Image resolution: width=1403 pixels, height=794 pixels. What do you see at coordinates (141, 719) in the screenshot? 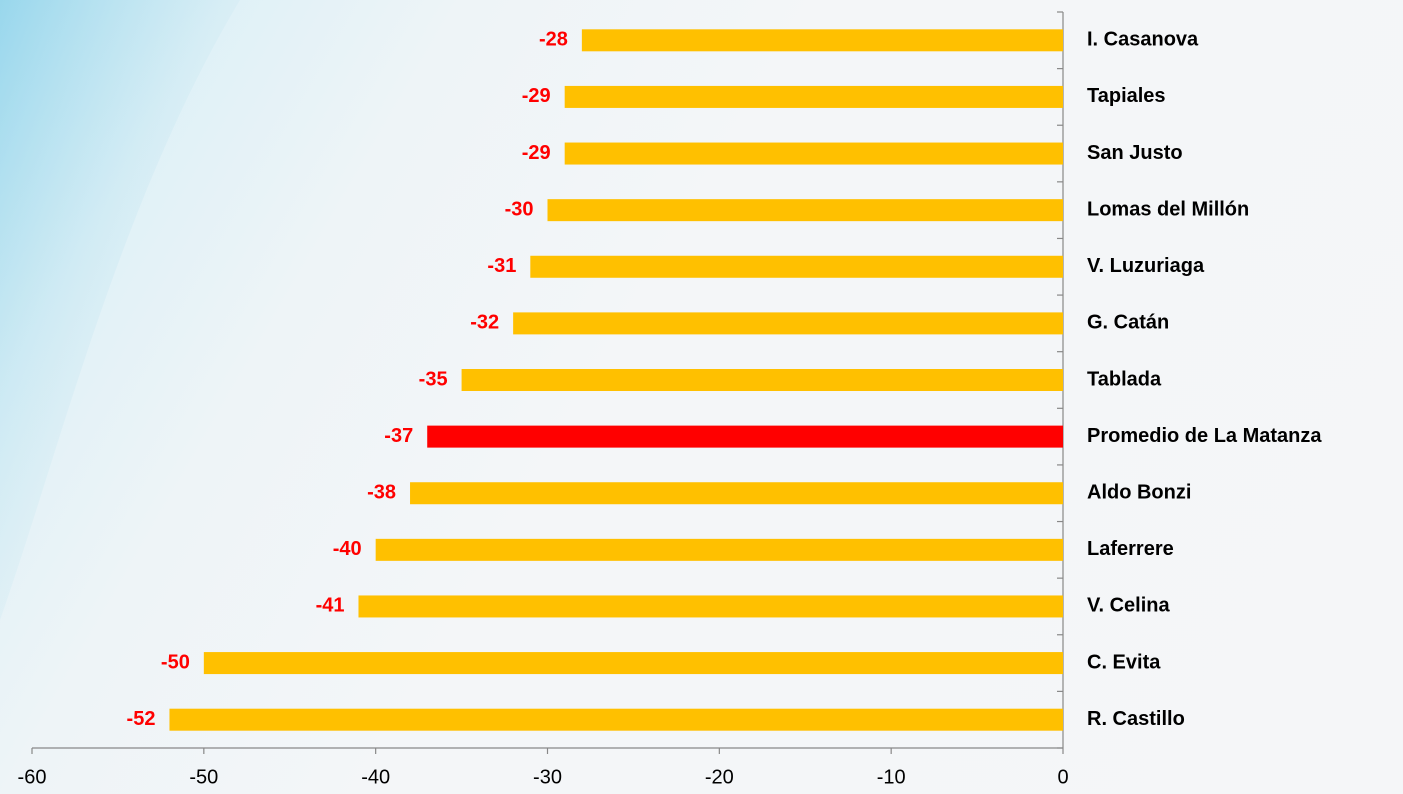
I see `data-label: -52` at bounding box center [141, 719].